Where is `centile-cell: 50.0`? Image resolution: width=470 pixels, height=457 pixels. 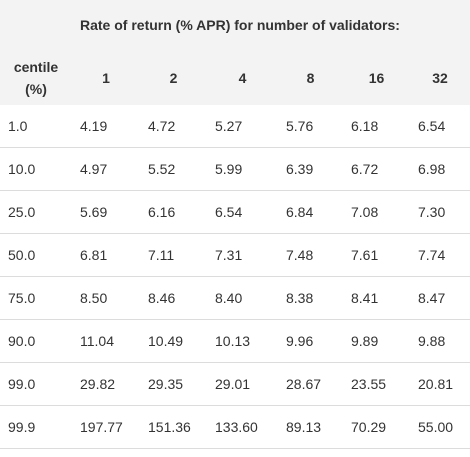 centile-cell: 50.0 is located at coordinates (36, 255).